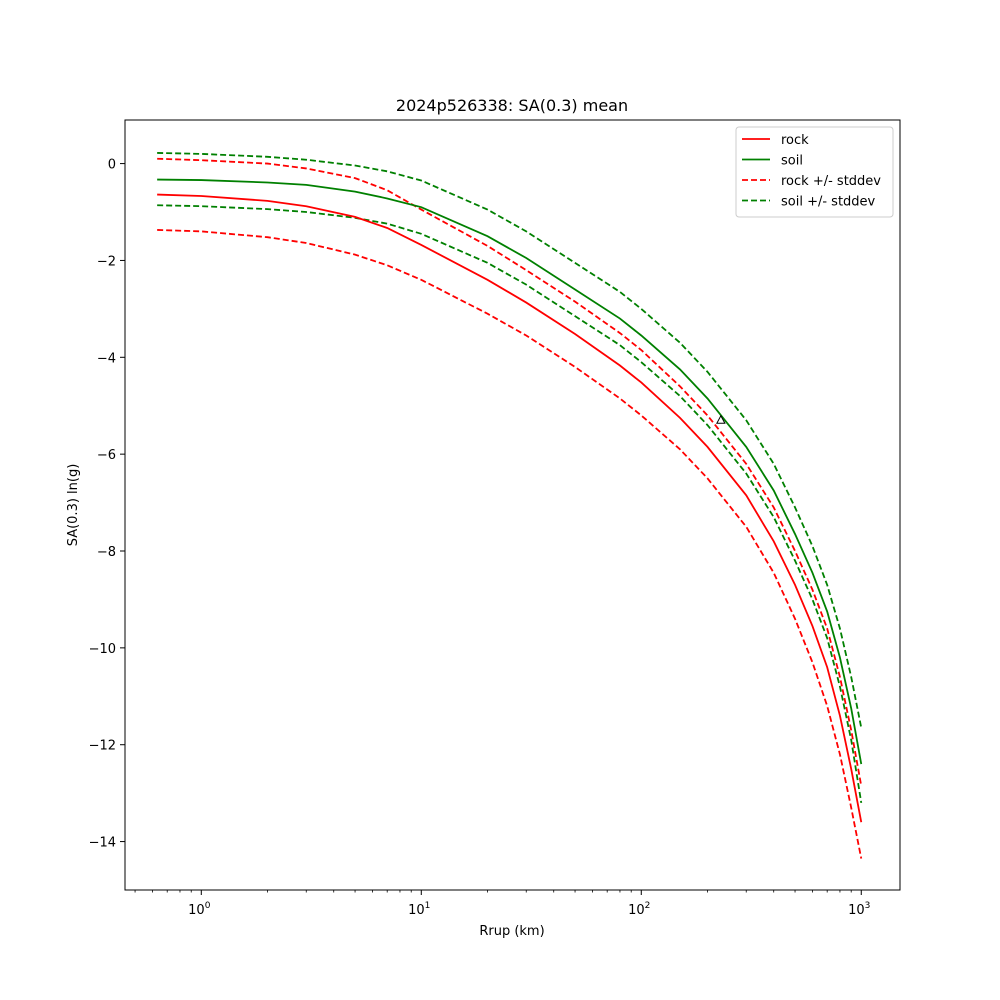 This screenshot has height=1000, width=1000. I want to click on y-tick-label: −4, so click(106, 358).